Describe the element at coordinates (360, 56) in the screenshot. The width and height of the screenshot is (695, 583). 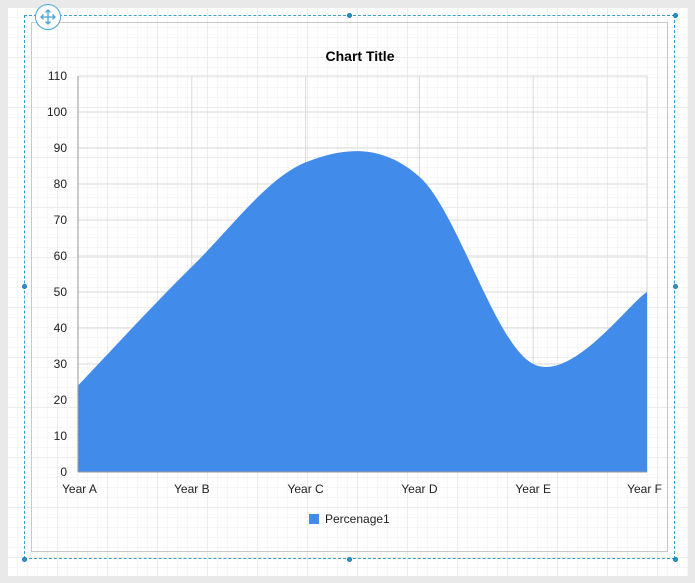
I see `chart-title: Chart Title` at that location.